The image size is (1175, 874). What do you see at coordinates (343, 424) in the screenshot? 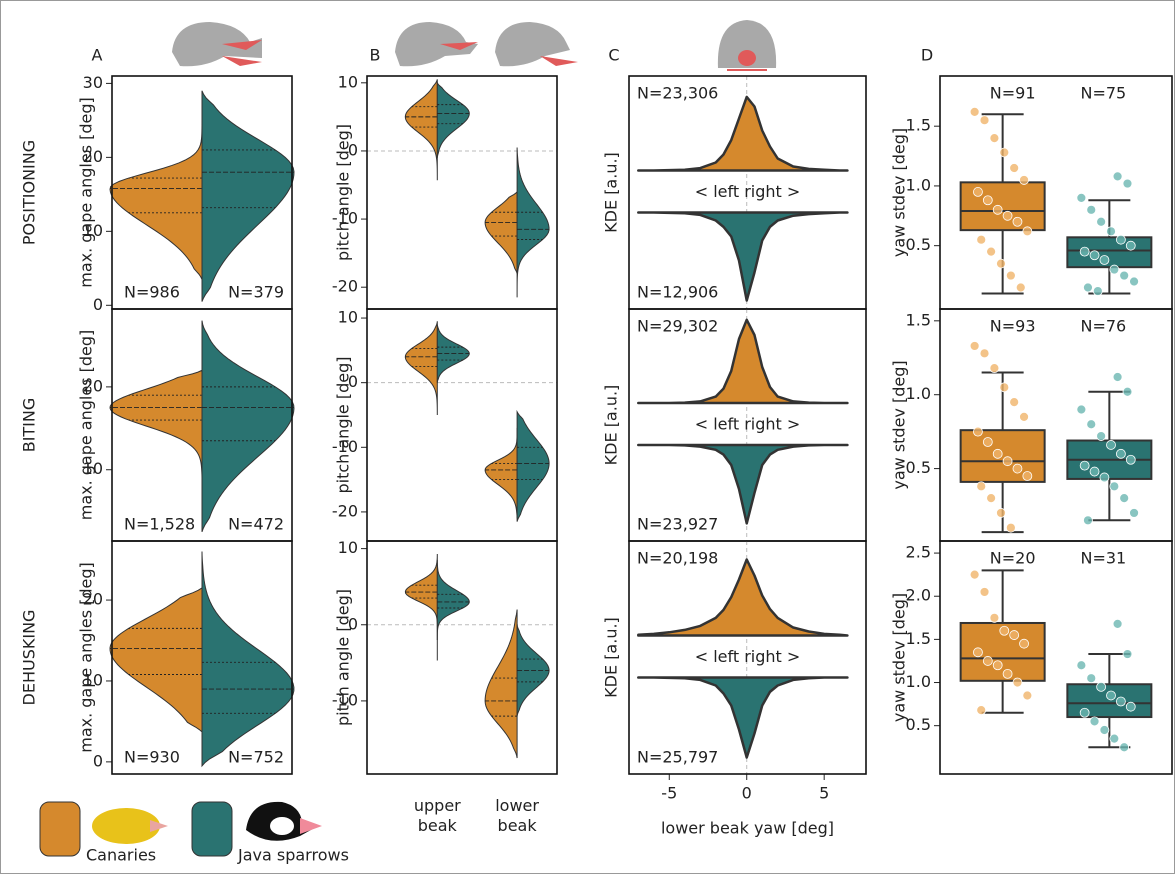
I see `y-axis-label: pitch angle [deg]` at bounding box center [343, 424].